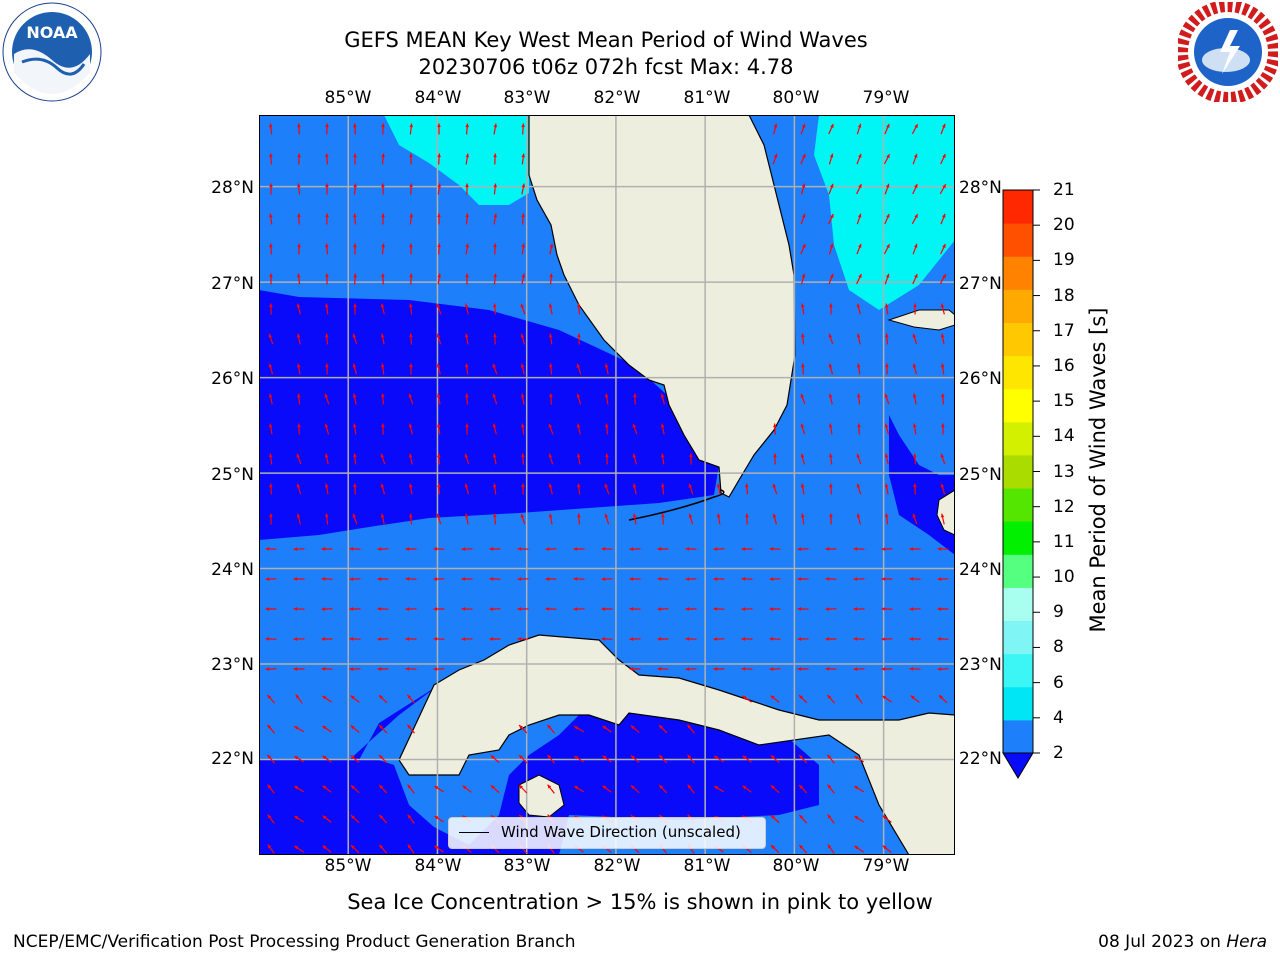 Image resolution: width=1280 pixels, height=960 pixels. Describe the element at coordinates (527, 866) in the screenshot. I see `lon-label-bottom: 83°W` at that location.